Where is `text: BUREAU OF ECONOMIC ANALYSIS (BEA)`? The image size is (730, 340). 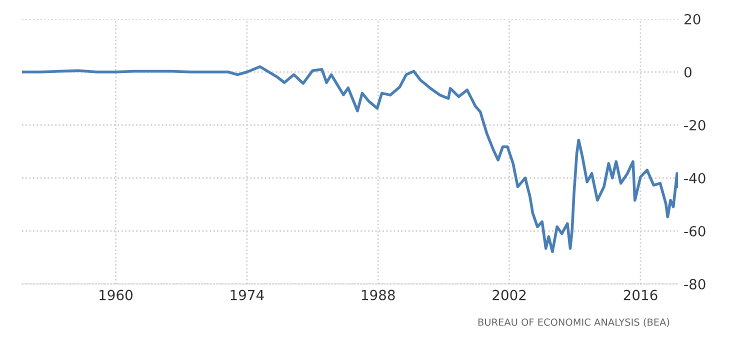
text: BUREAU OF ECONOMIC ANALYSIS (BEA) is located at coordinates (574, 322).